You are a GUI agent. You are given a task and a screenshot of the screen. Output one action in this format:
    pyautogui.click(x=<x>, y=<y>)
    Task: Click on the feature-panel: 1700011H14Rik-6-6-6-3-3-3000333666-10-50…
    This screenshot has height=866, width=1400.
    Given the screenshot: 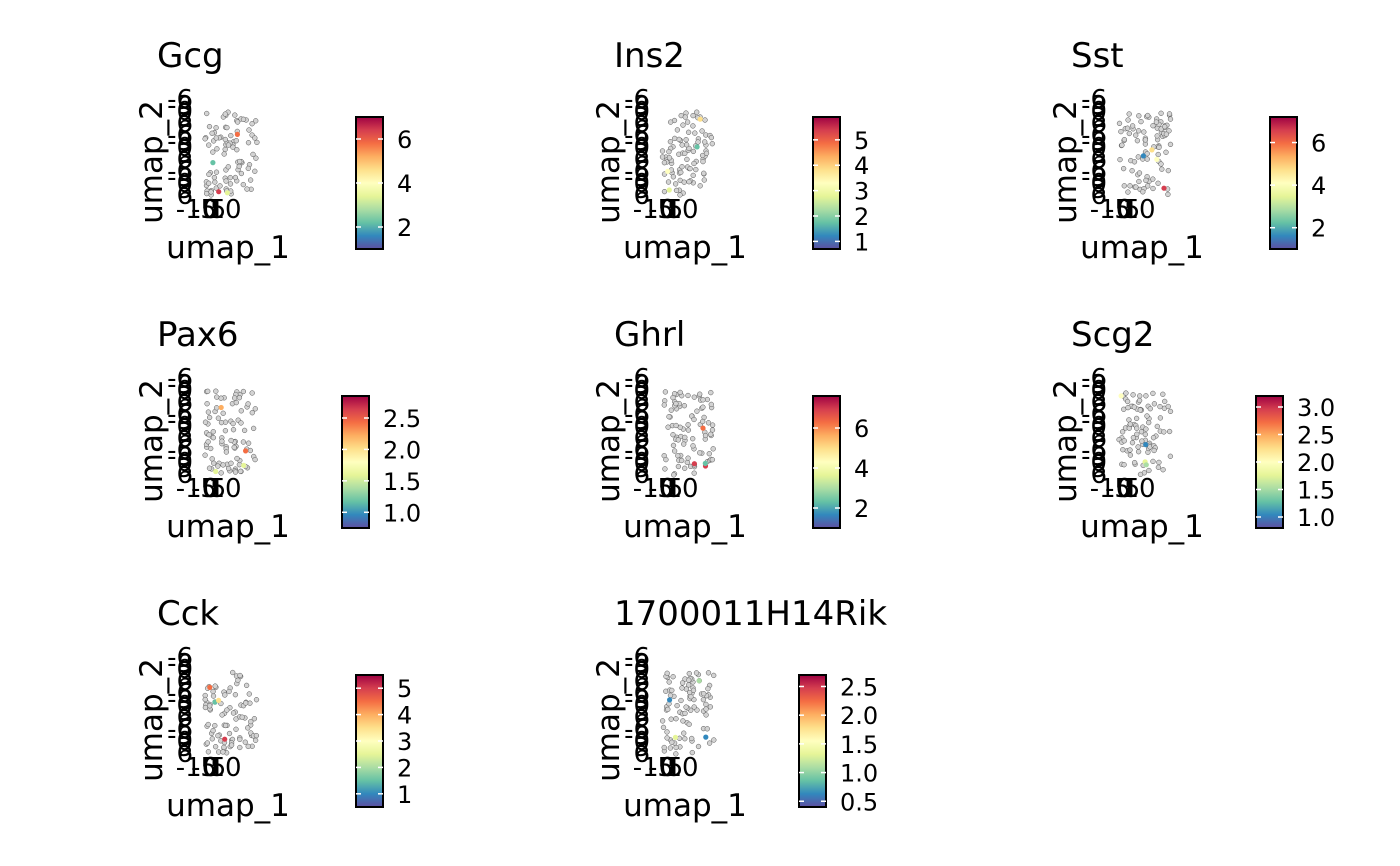 What is the action you would take?
    pyautogui.click(x=739, y=709)
    